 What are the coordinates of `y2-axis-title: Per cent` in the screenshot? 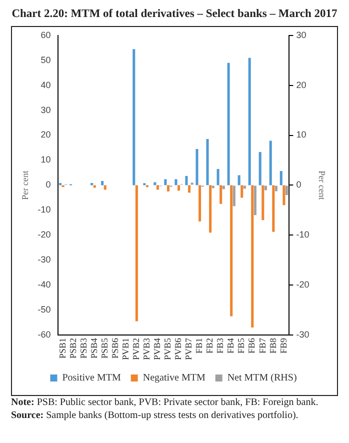 It's located at (322, 185).